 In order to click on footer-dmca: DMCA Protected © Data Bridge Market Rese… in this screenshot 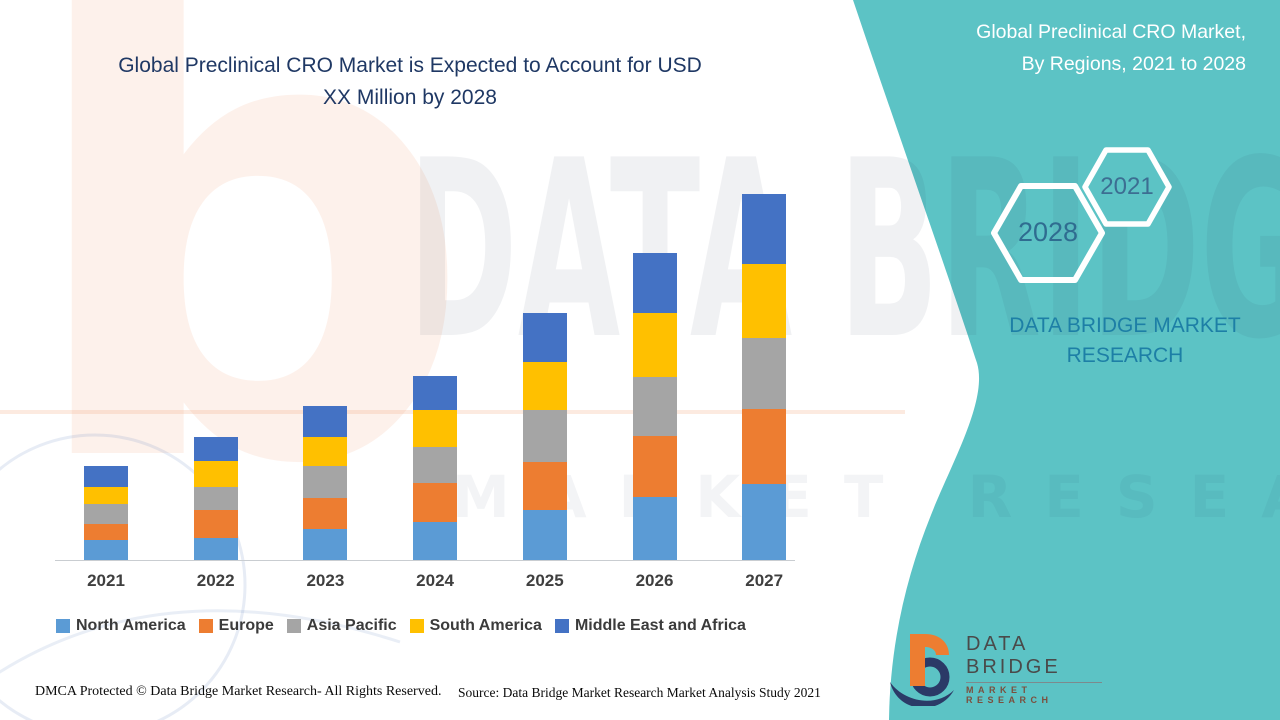, I will do `click(238, 691)`.